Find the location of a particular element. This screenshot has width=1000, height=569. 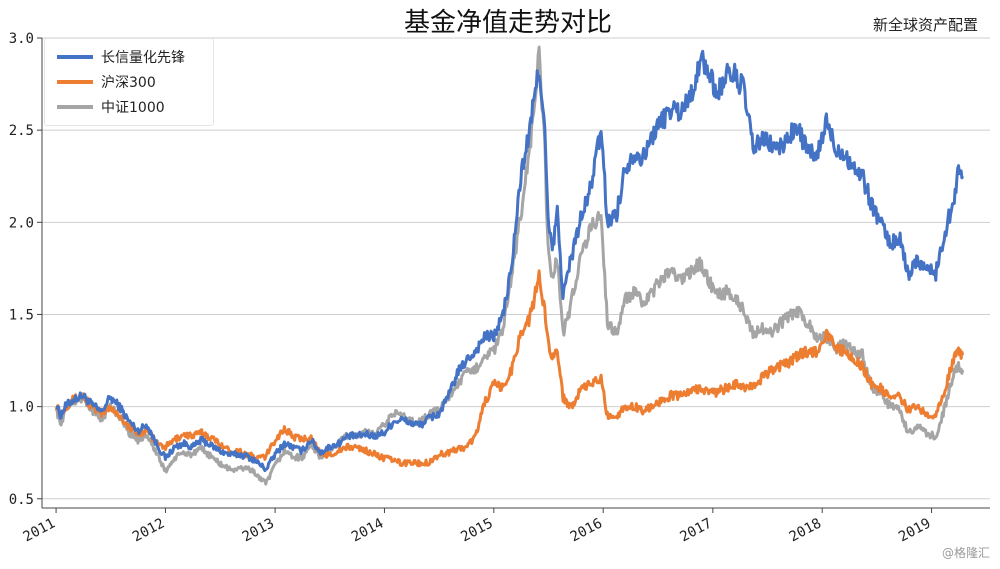

legend-label-2: 中证1000 is located at coordinates (133, 108).